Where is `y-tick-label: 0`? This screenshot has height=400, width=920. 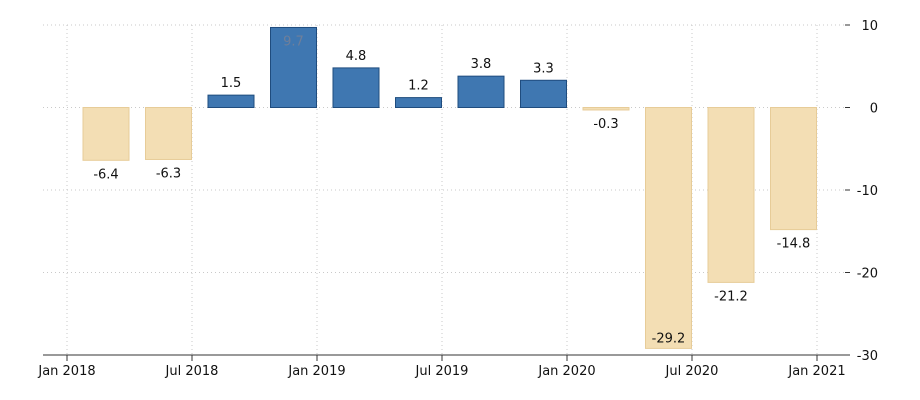 y-tick-label: 0 is located at coordinates (874, 109).